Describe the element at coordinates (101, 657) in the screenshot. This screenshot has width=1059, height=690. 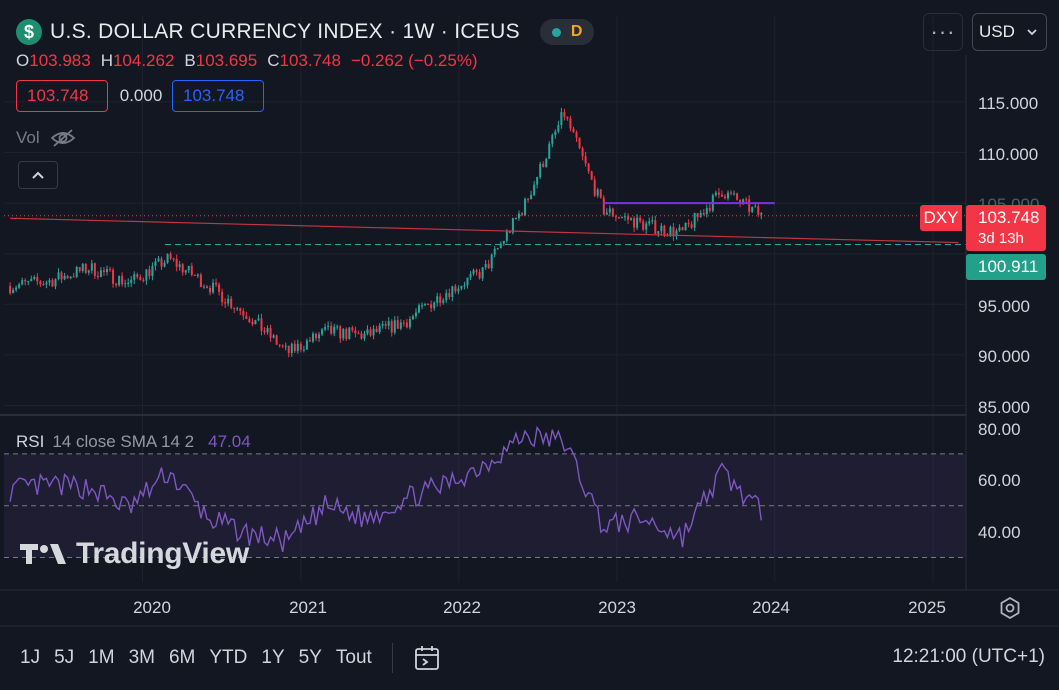
I see `timeframe-1m-button: 1M` at that location.